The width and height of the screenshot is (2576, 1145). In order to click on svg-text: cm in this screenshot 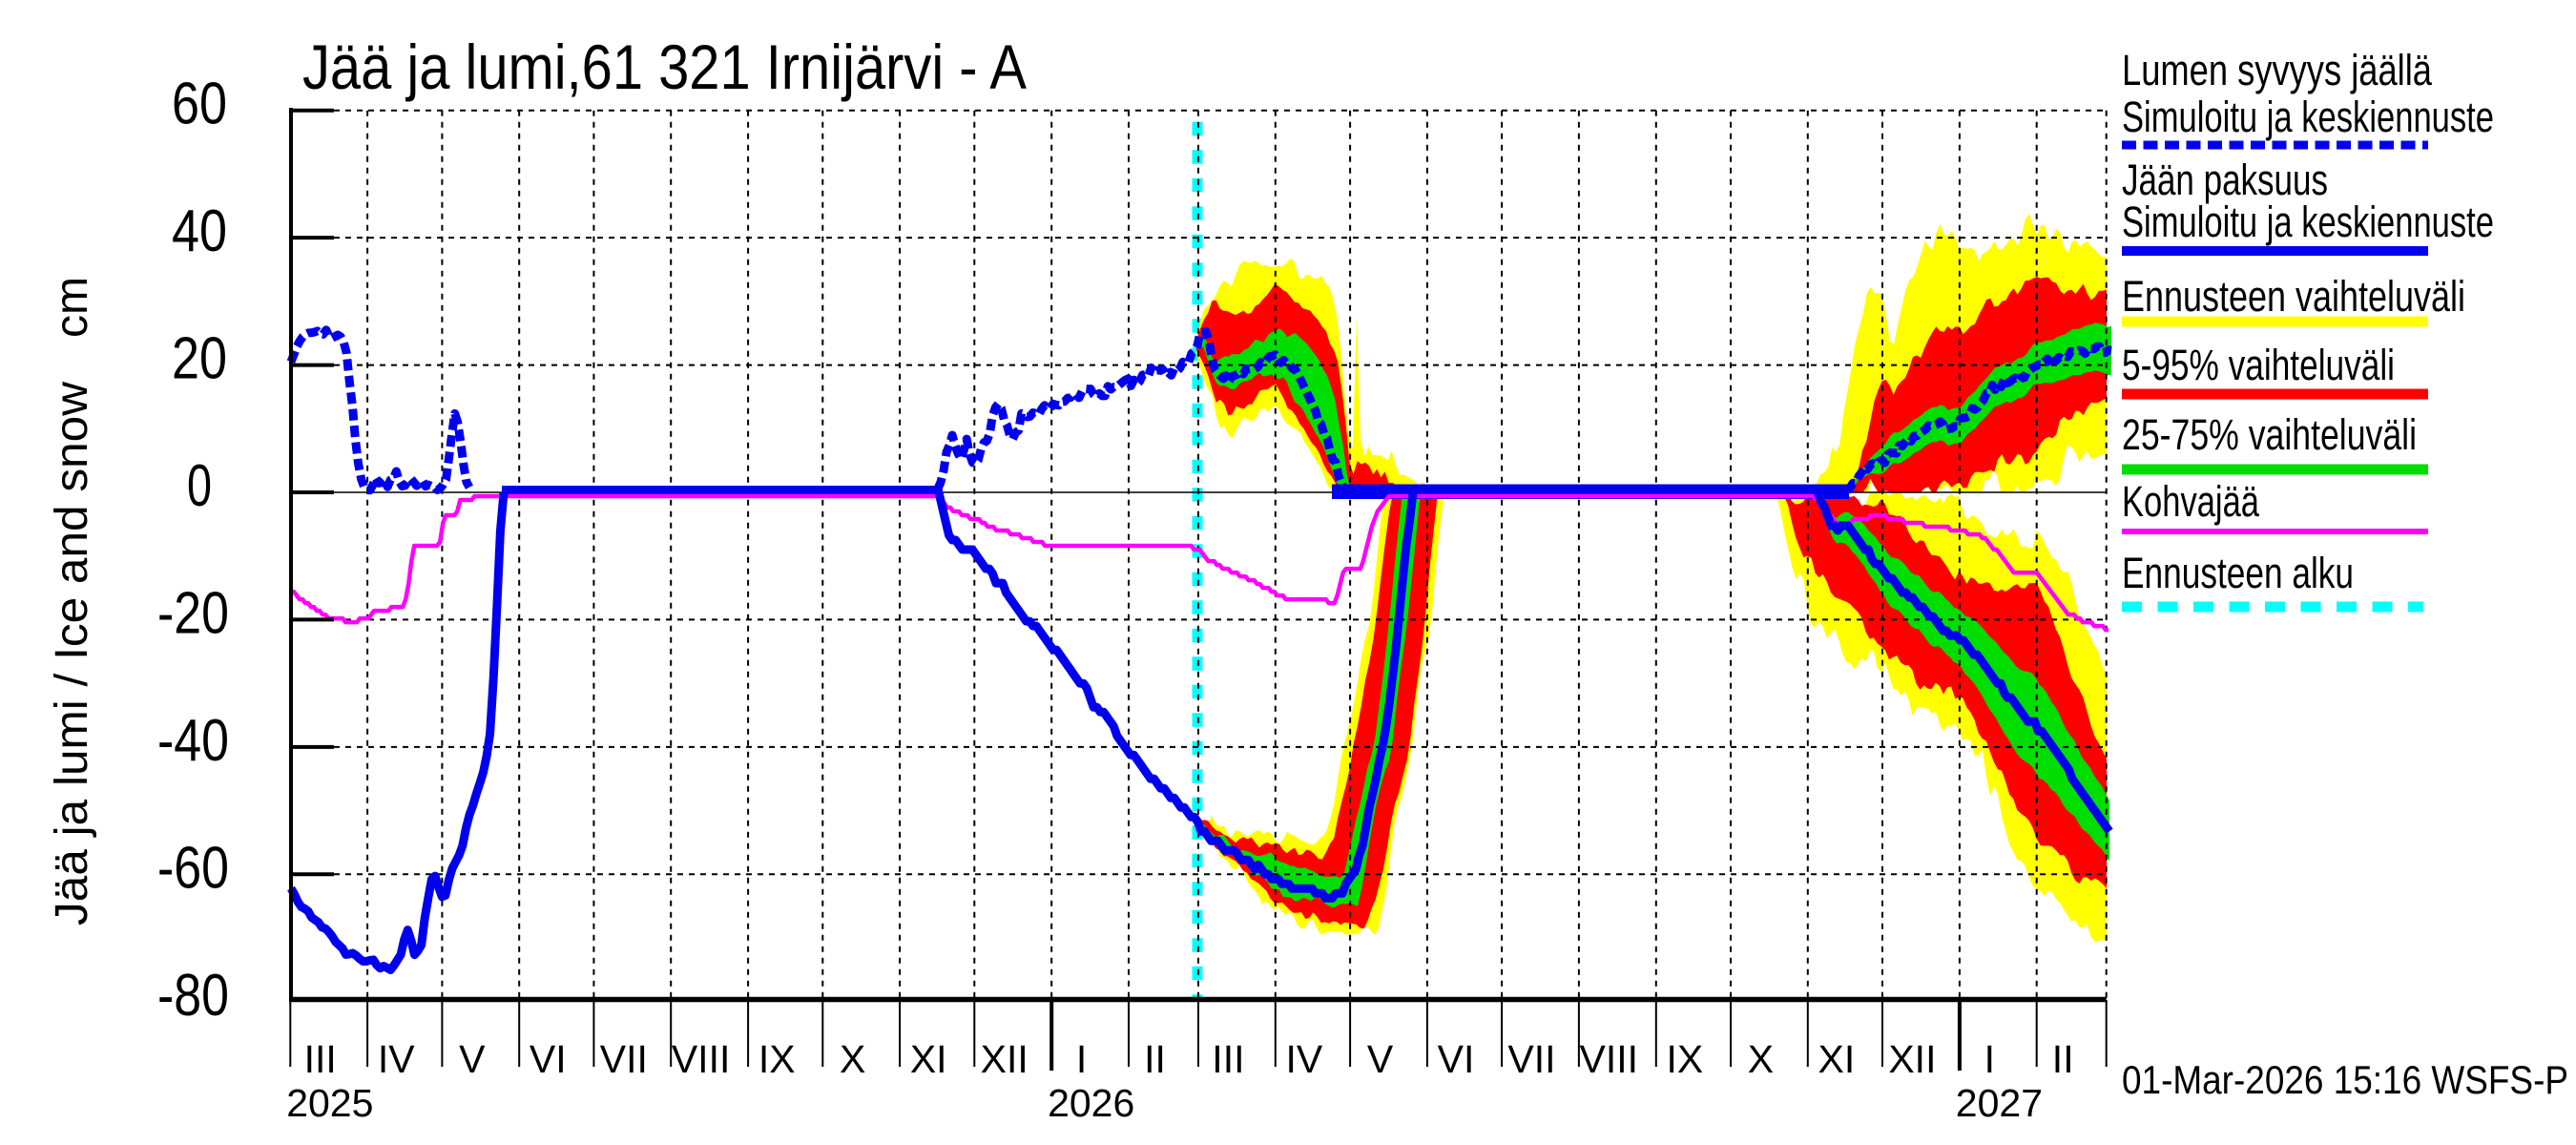, I will do `click(72, 308)`.